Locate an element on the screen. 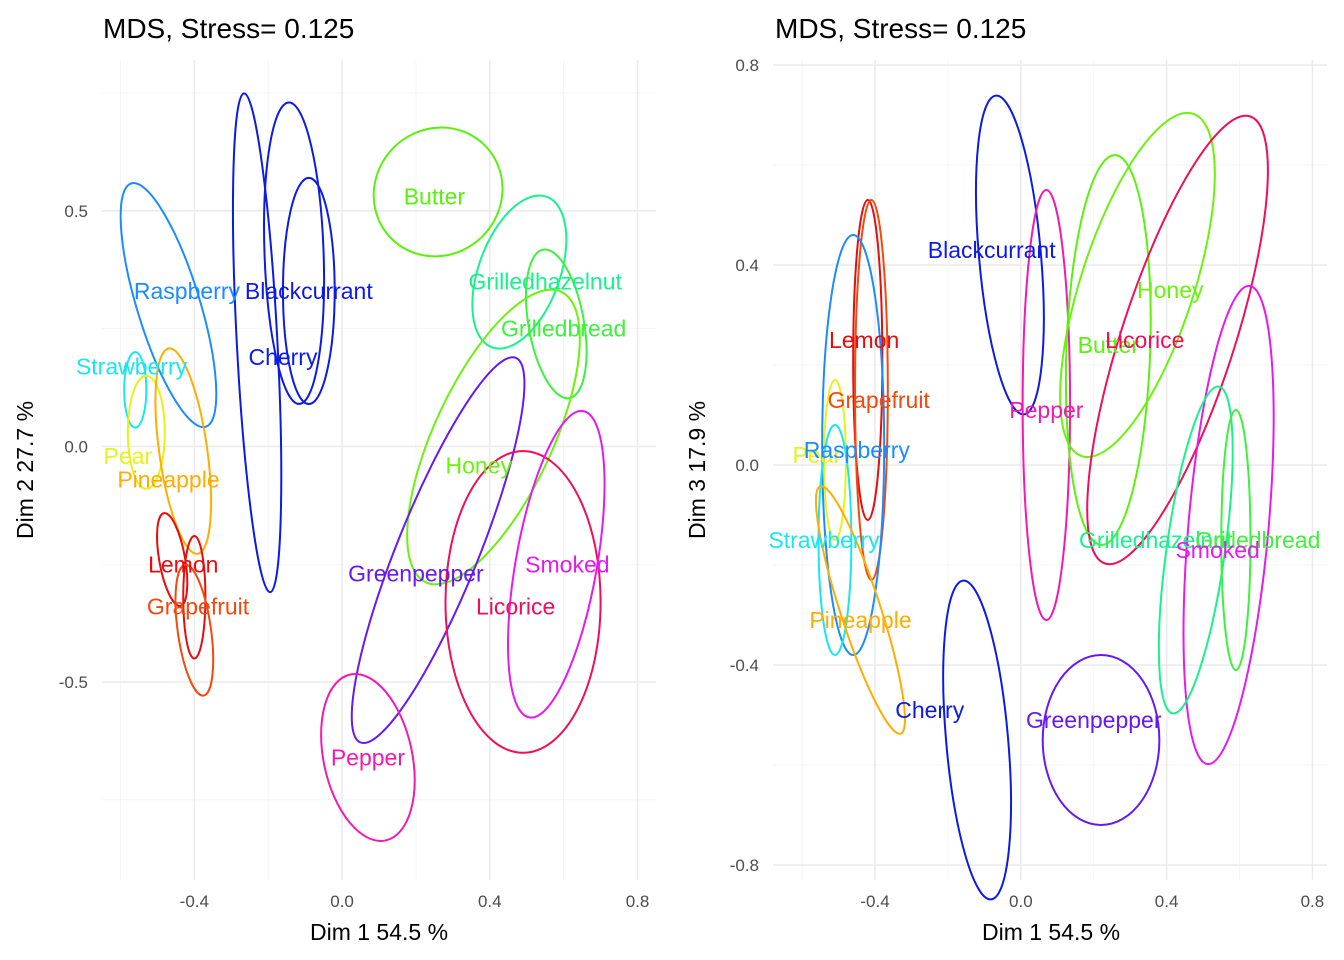 The height and width of the screenshot is (960, 1344). x-axis-title-left: Dim 1 54.5 % is located at coordinates (379, 932).